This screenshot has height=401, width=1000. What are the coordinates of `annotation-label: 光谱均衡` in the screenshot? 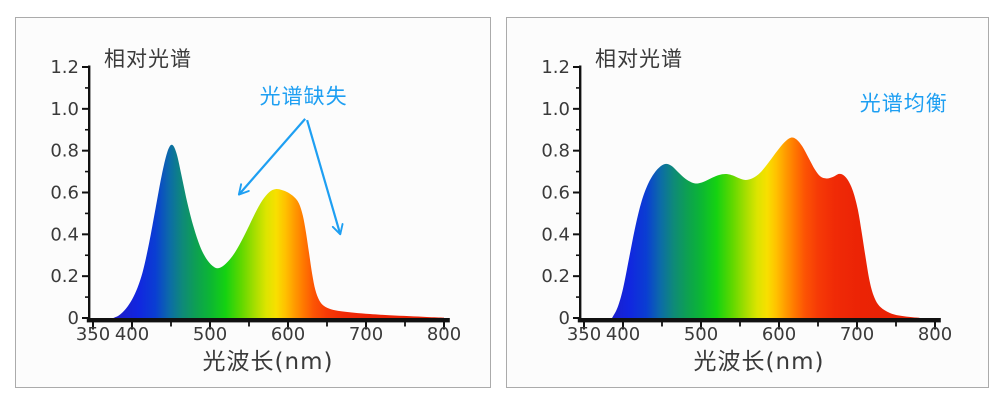 It's located at (904, 104).